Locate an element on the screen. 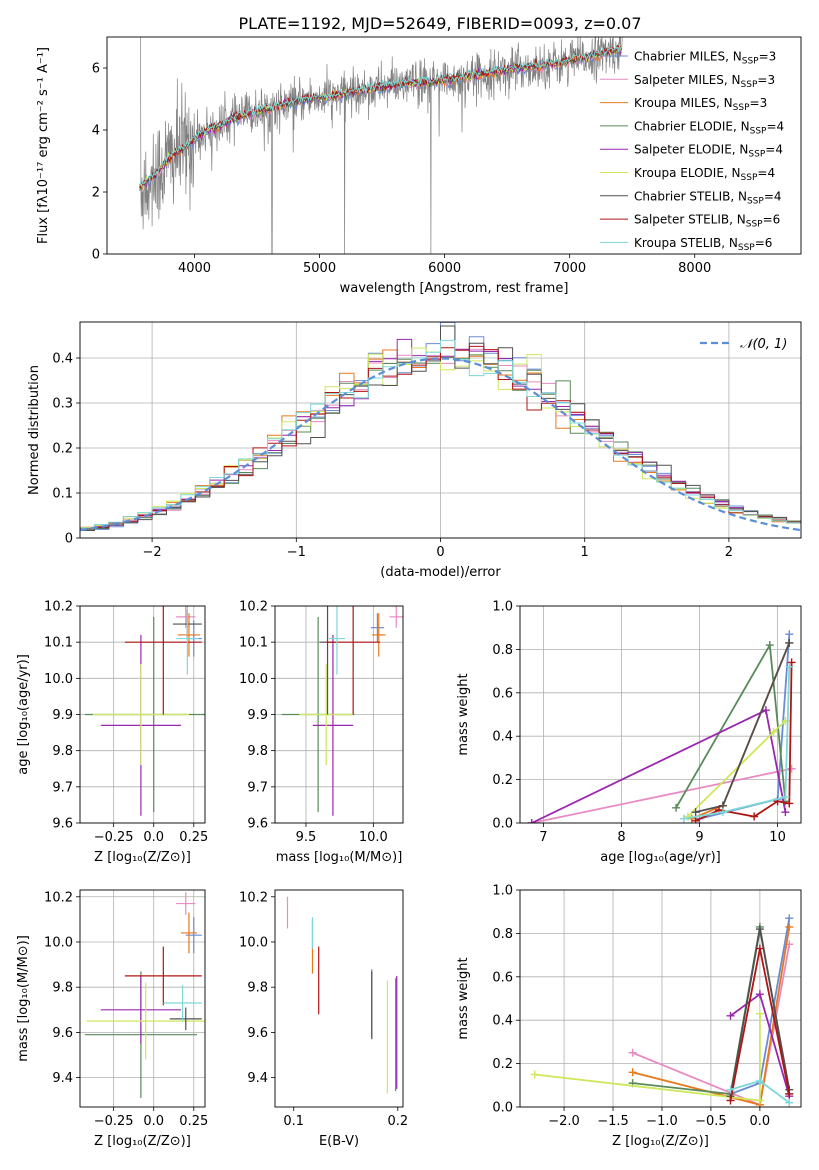 This screenshot has height=1170, width=819. plot-area-ebv-mass is located at coordinates (342, 995).